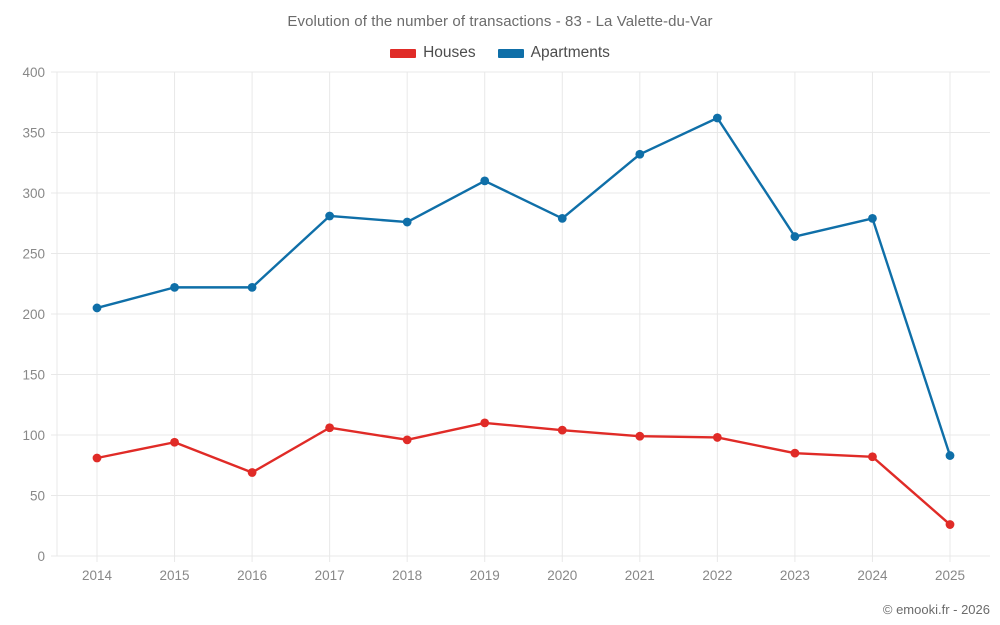 The image size is (1000, 625). What do you see at coordinates (33, 133) in the screenshot?
I see `y-tick-label: 350` at bounding box center [33, 133].